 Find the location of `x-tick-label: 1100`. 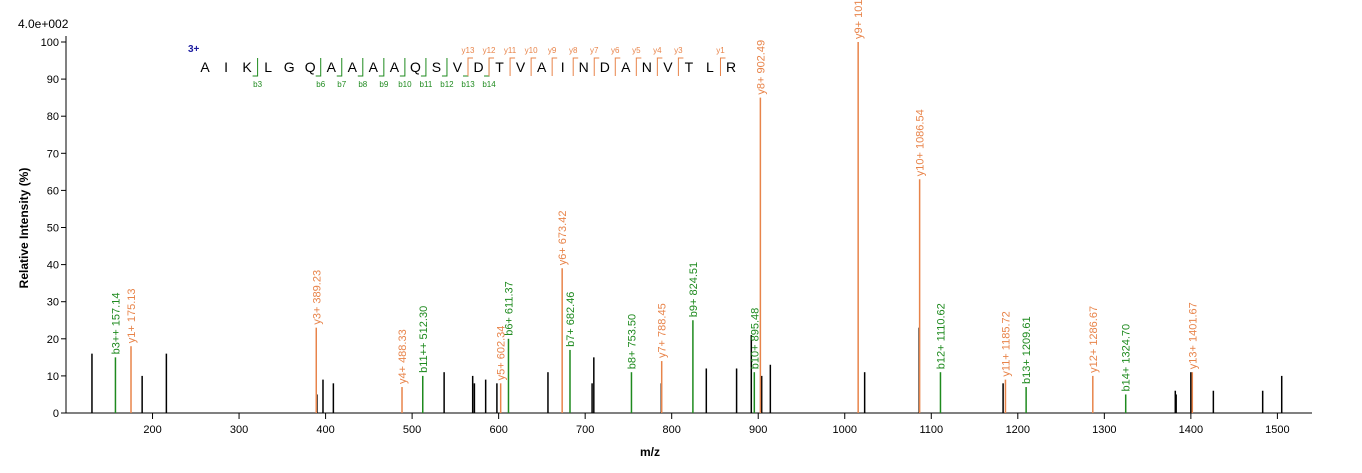

x-tick-label: 1100 is located at coordinates (931, 430).